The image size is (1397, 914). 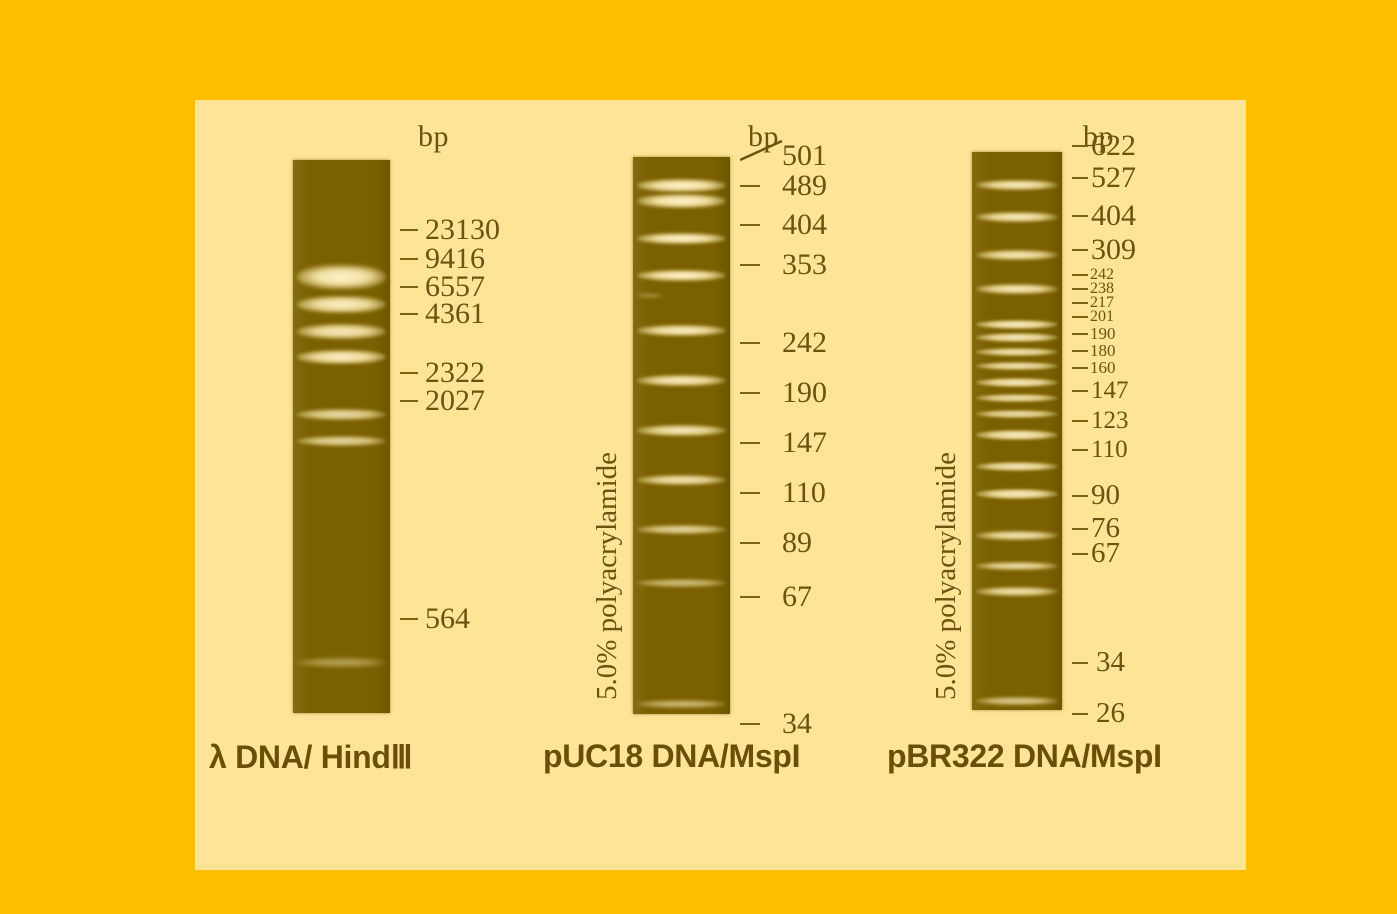 What do you see at coordinates (1098, 136) in the screenshot?
I see `bp-header-lane-3: bp` at bounding box center [1098, 136].